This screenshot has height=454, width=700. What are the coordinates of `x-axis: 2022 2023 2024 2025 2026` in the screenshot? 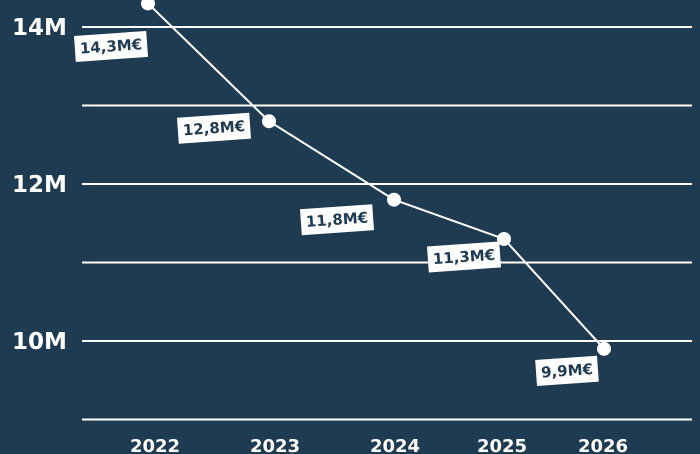 It's located at (379, 445).